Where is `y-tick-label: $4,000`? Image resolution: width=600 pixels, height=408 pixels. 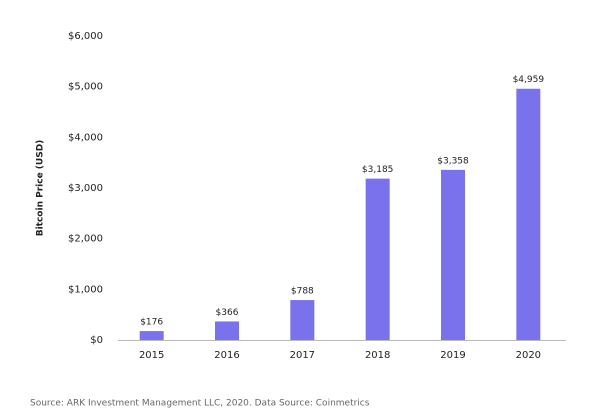
y-tick-label: $4,000 is located at coordinates (85, 137).